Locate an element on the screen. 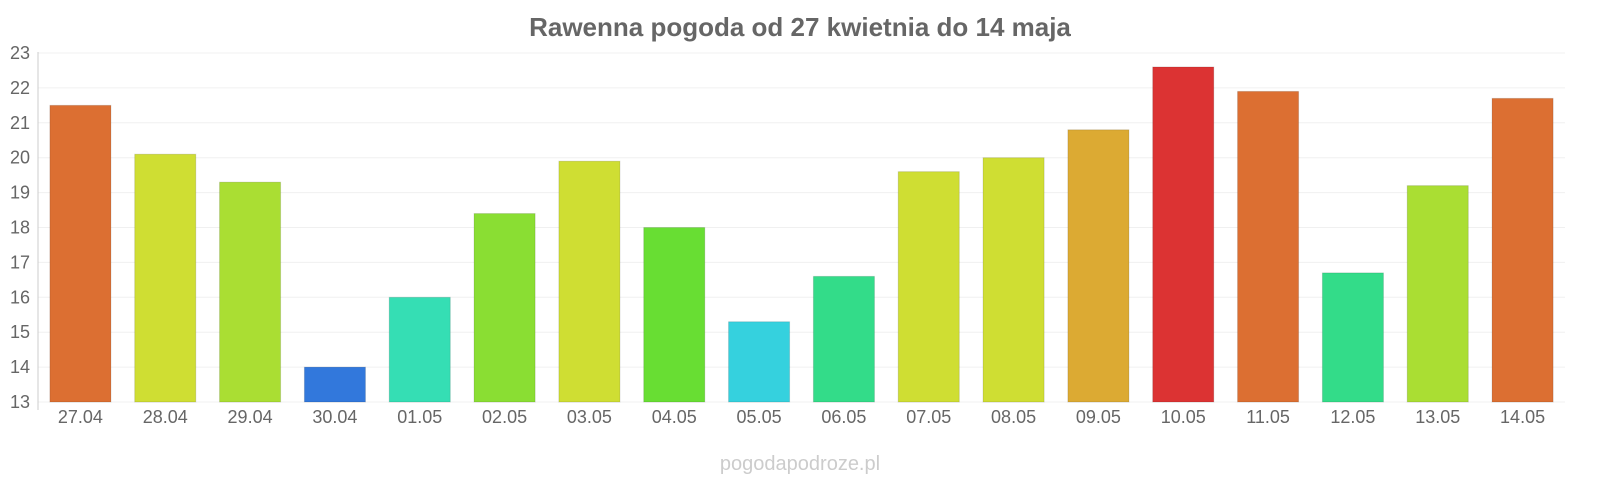 The height and width of the screenshot is (480, 1600). bar-07.05 is located at coordinates (928, 287).